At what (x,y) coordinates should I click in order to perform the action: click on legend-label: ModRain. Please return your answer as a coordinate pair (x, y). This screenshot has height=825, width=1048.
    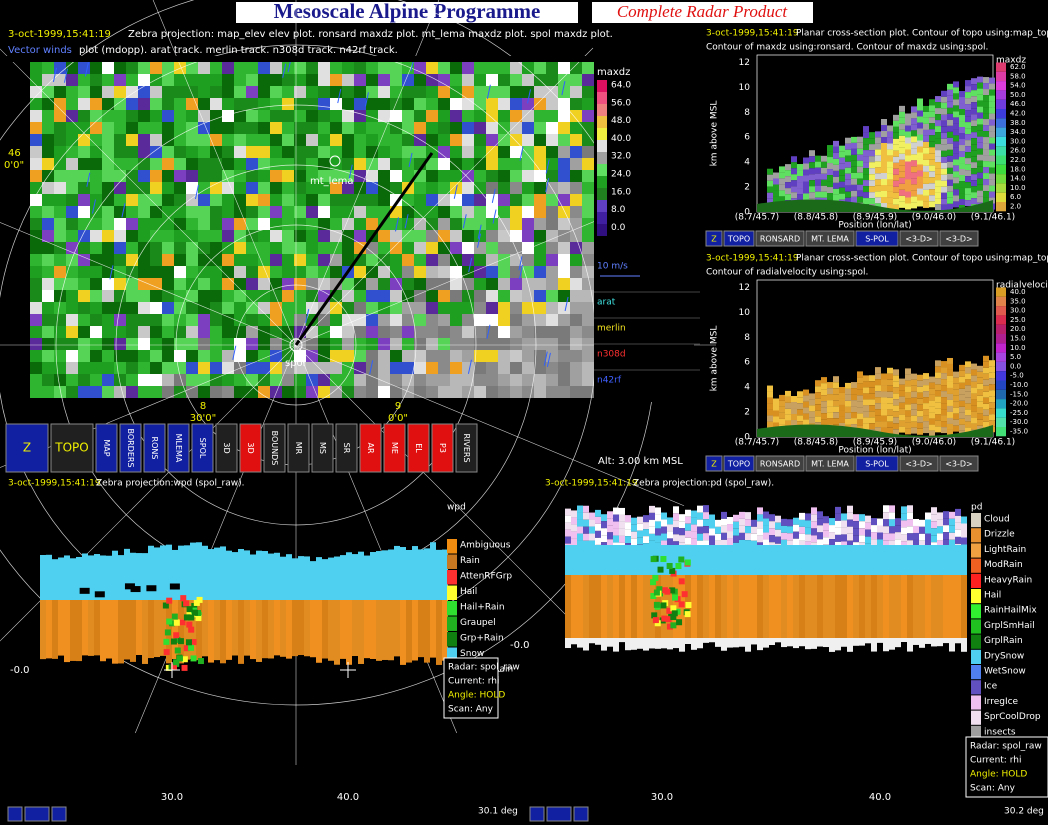
    Looking at the image, I should click on (1003, 565).